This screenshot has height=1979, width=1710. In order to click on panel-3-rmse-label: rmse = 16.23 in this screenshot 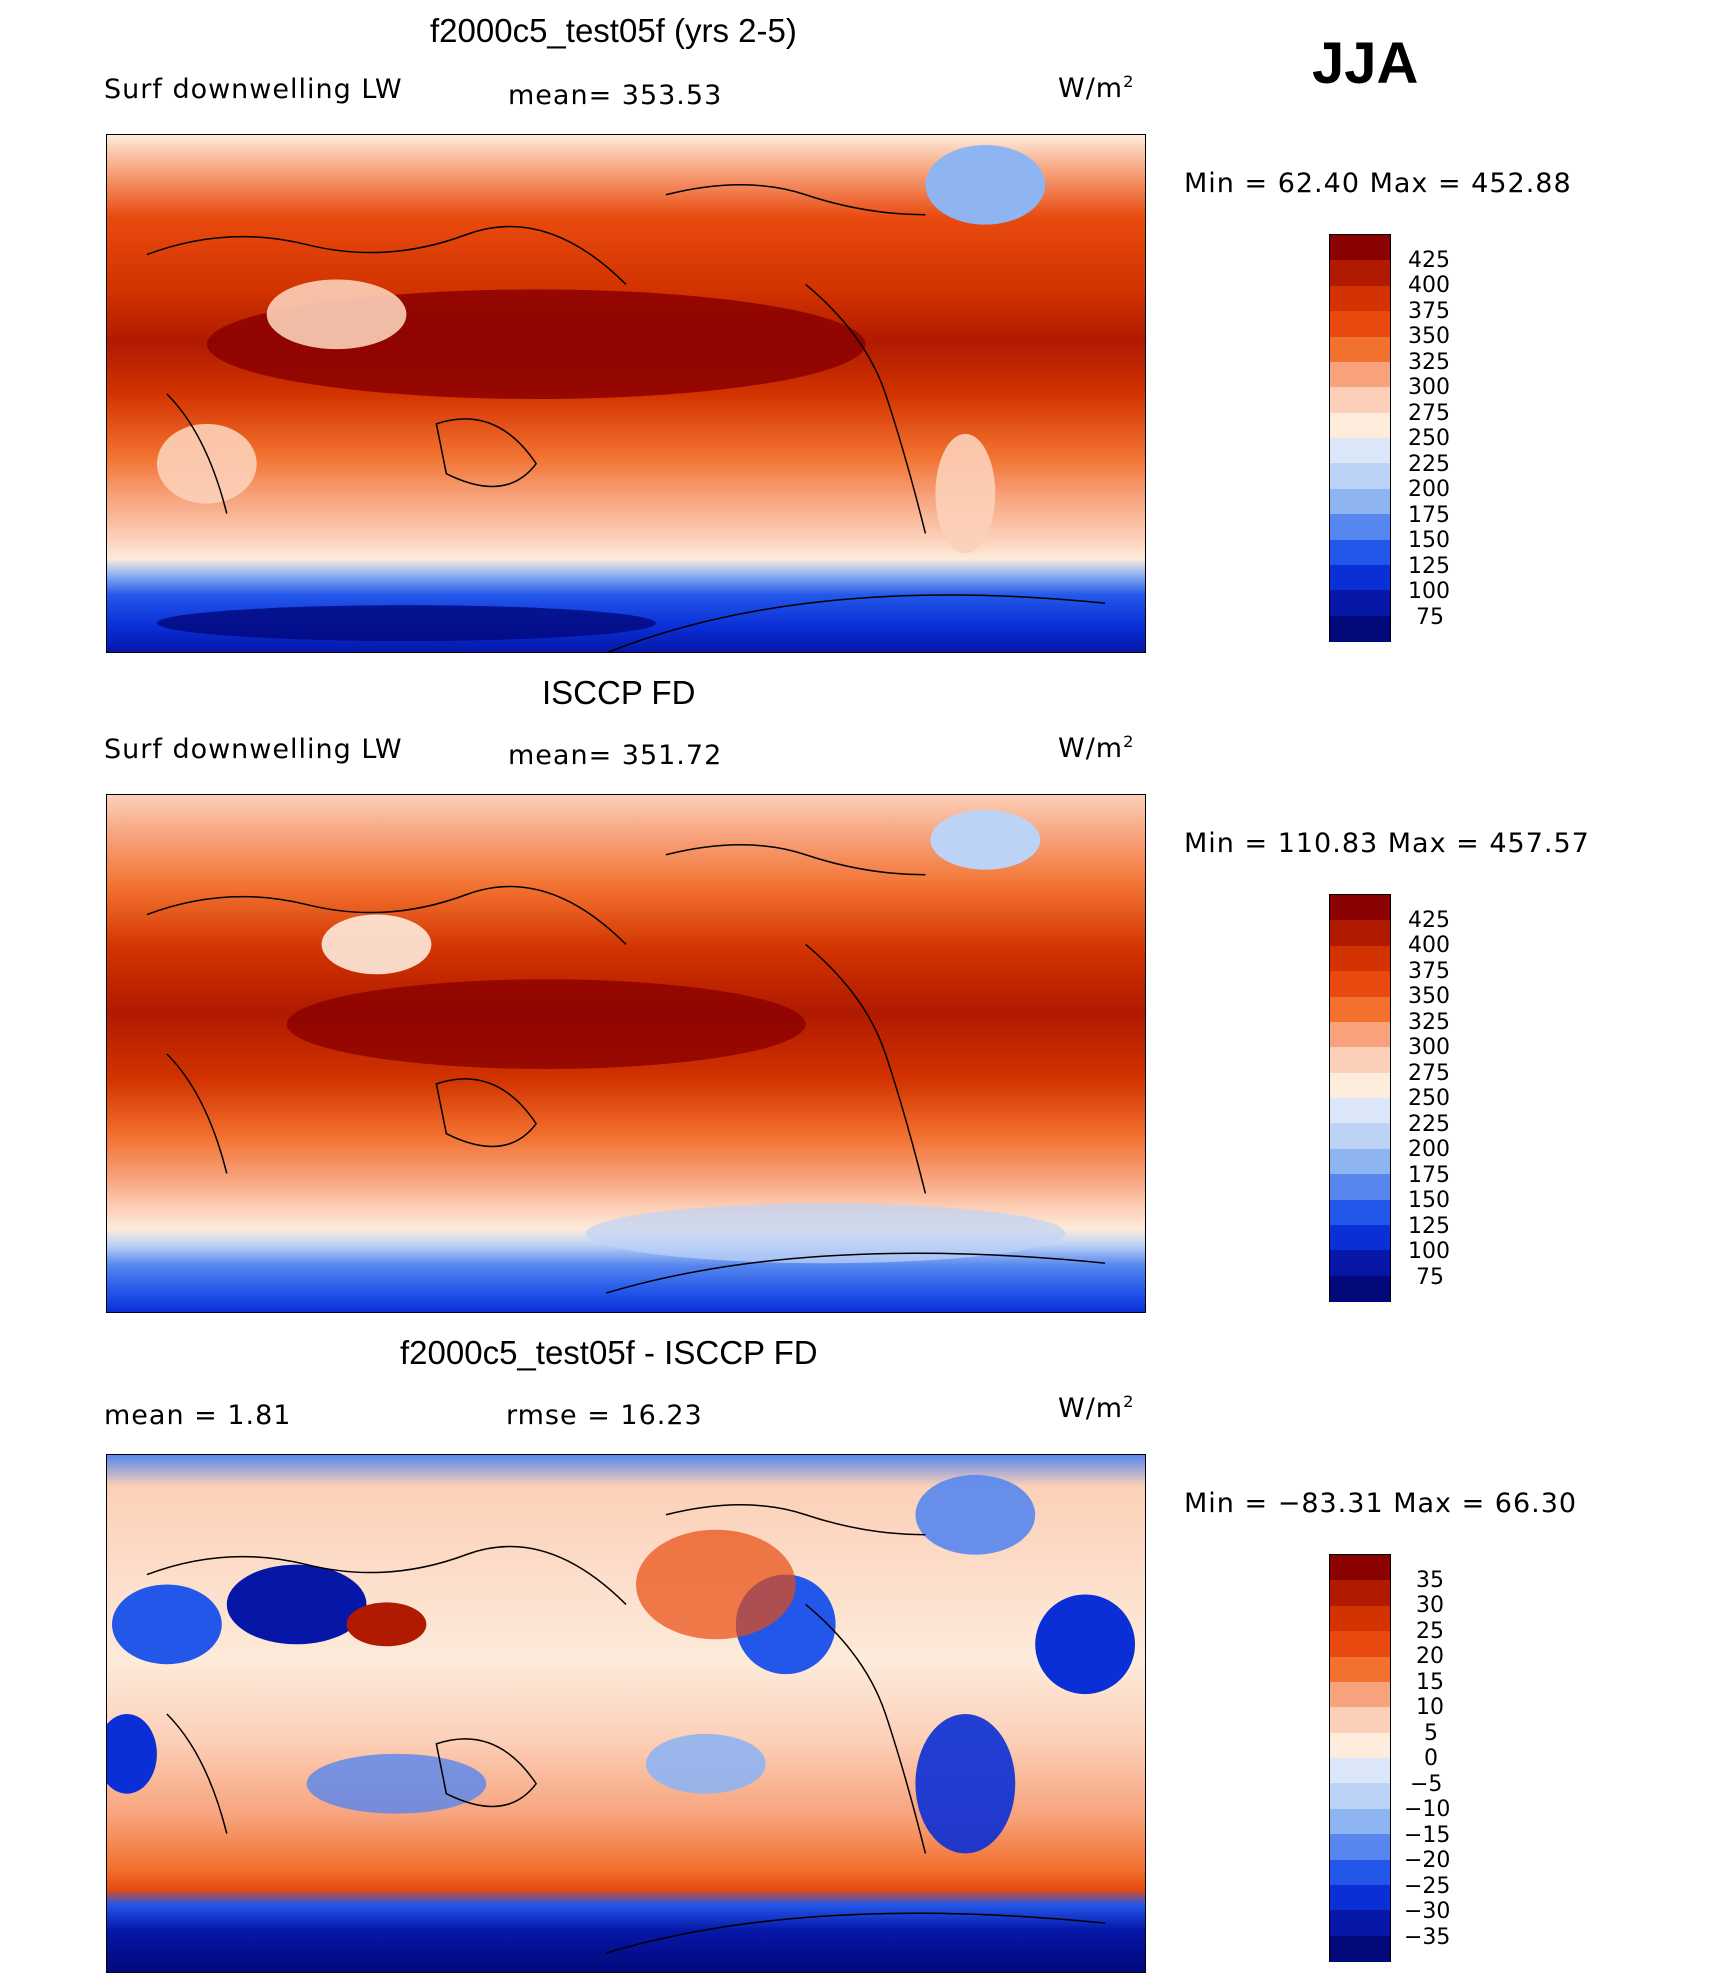, I will do `click(604, 1415)`.